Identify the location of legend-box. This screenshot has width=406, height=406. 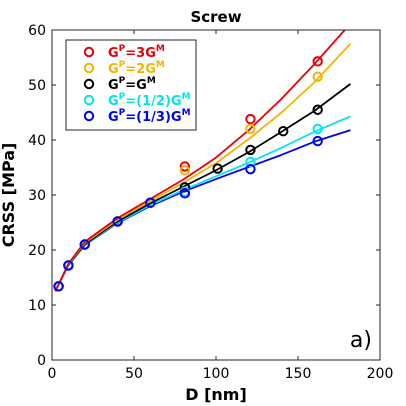
(131, 85).